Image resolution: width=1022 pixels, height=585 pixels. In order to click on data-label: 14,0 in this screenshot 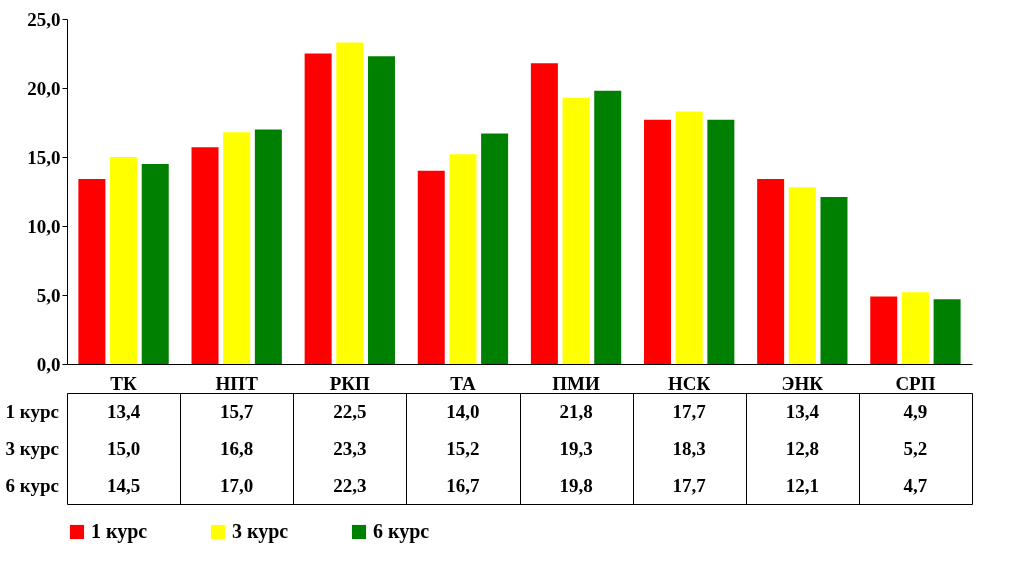, I will do `click(463, 411)`.